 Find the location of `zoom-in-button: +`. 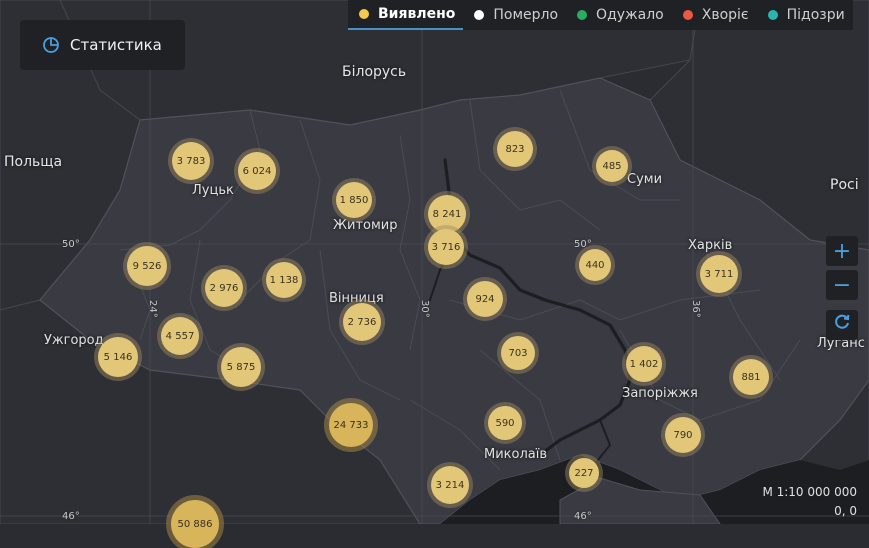

zoom-in-button: + is located at coordinates (842, 251).